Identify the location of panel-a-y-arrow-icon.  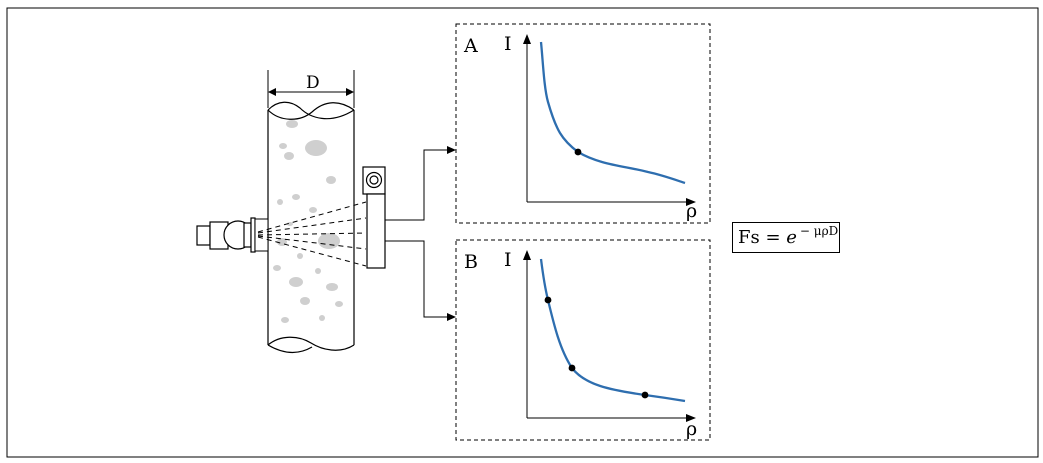
(527, 39).